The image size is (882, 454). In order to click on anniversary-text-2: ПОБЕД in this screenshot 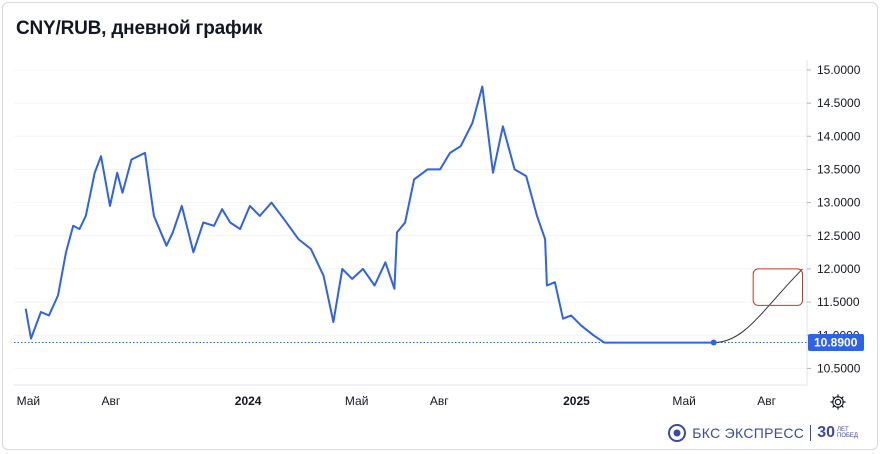, I will do `click(847, 436)`.